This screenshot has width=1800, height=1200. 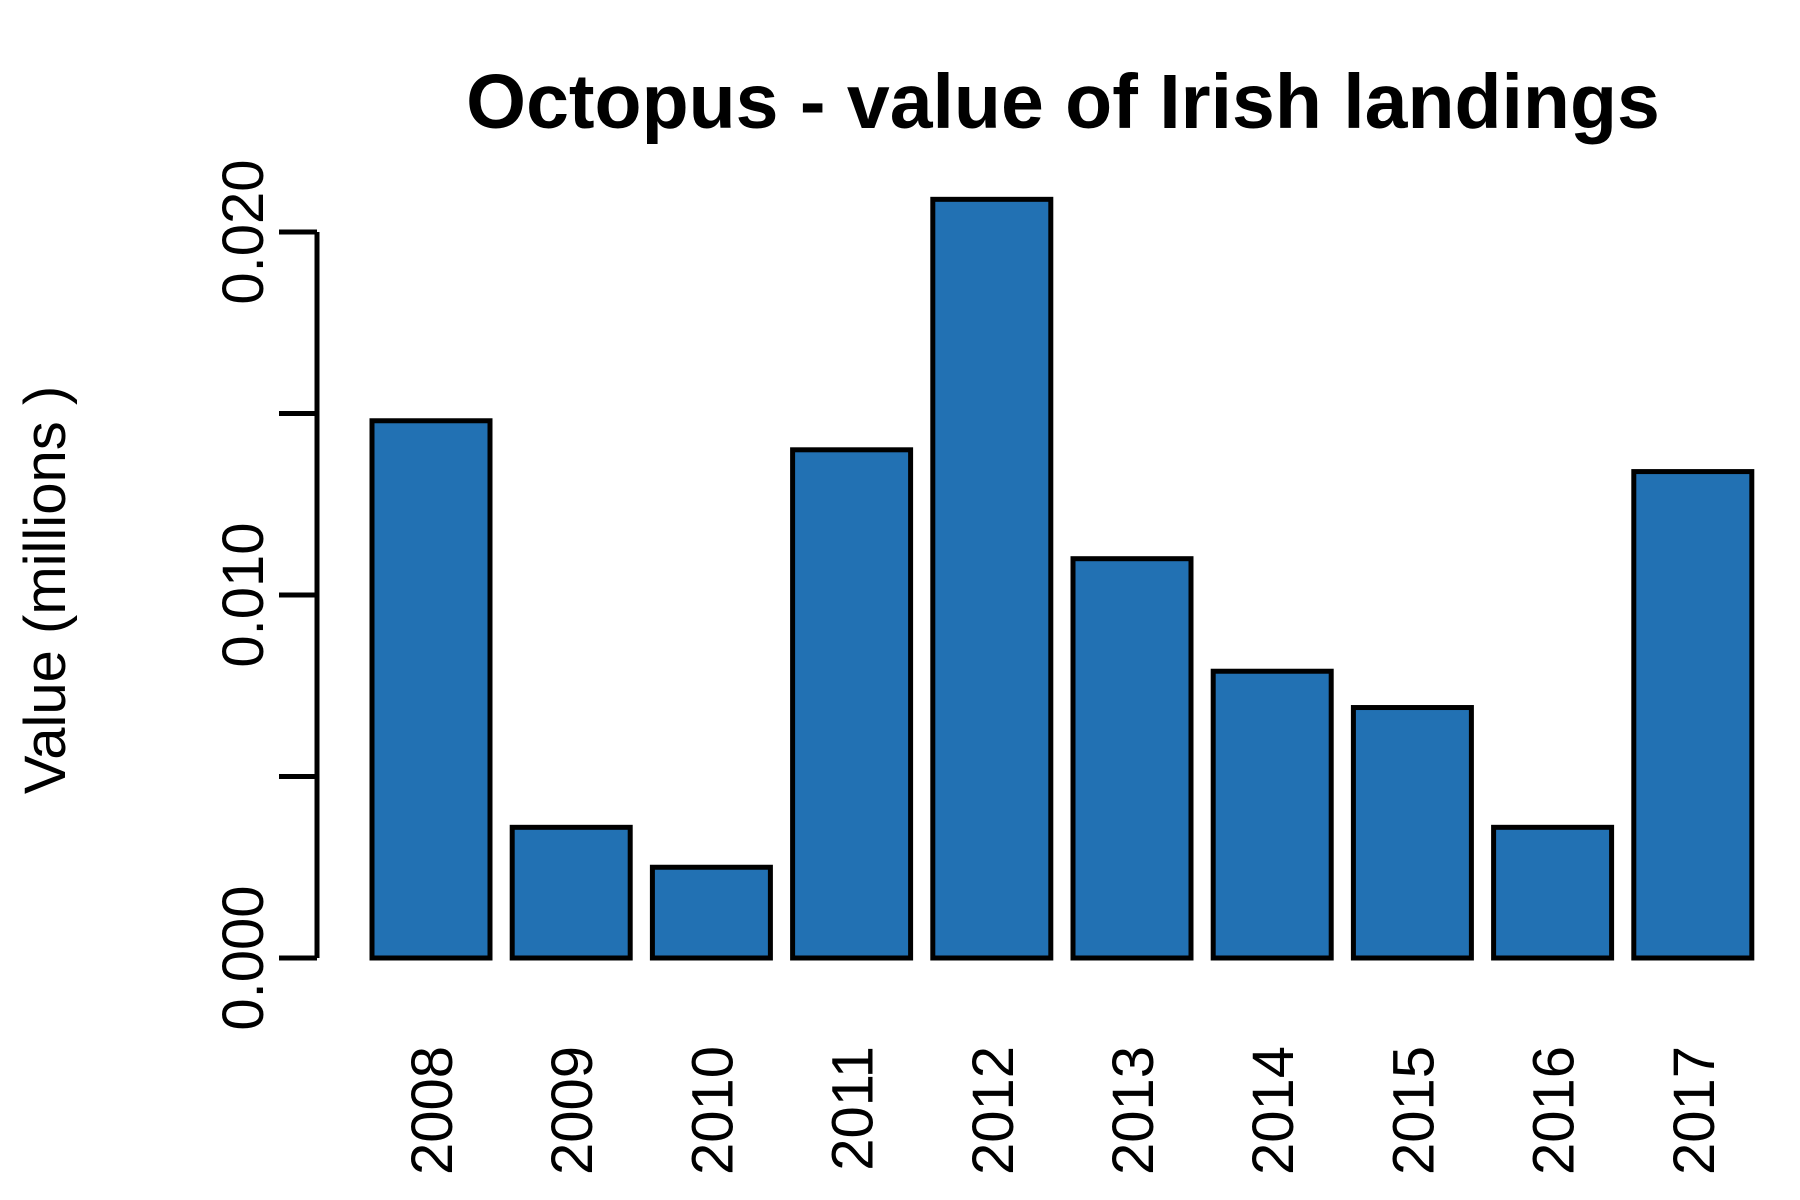 What do you see at coordinates (852, 704) in the screenshot?
I see `bar-2011` at bounding box center [852, 704].